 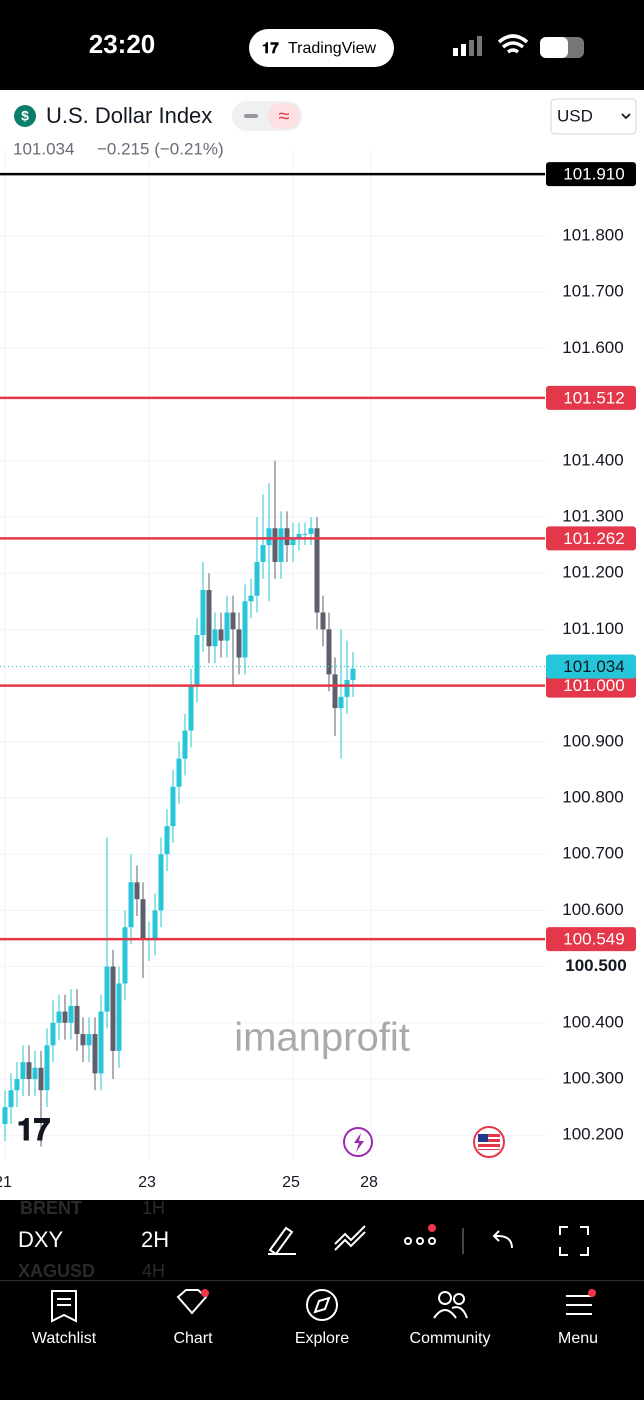 What do you see at coordinates (593, 939) in the screenshot?
I see `level-label: 100.549` at bounding box center [593, 939].